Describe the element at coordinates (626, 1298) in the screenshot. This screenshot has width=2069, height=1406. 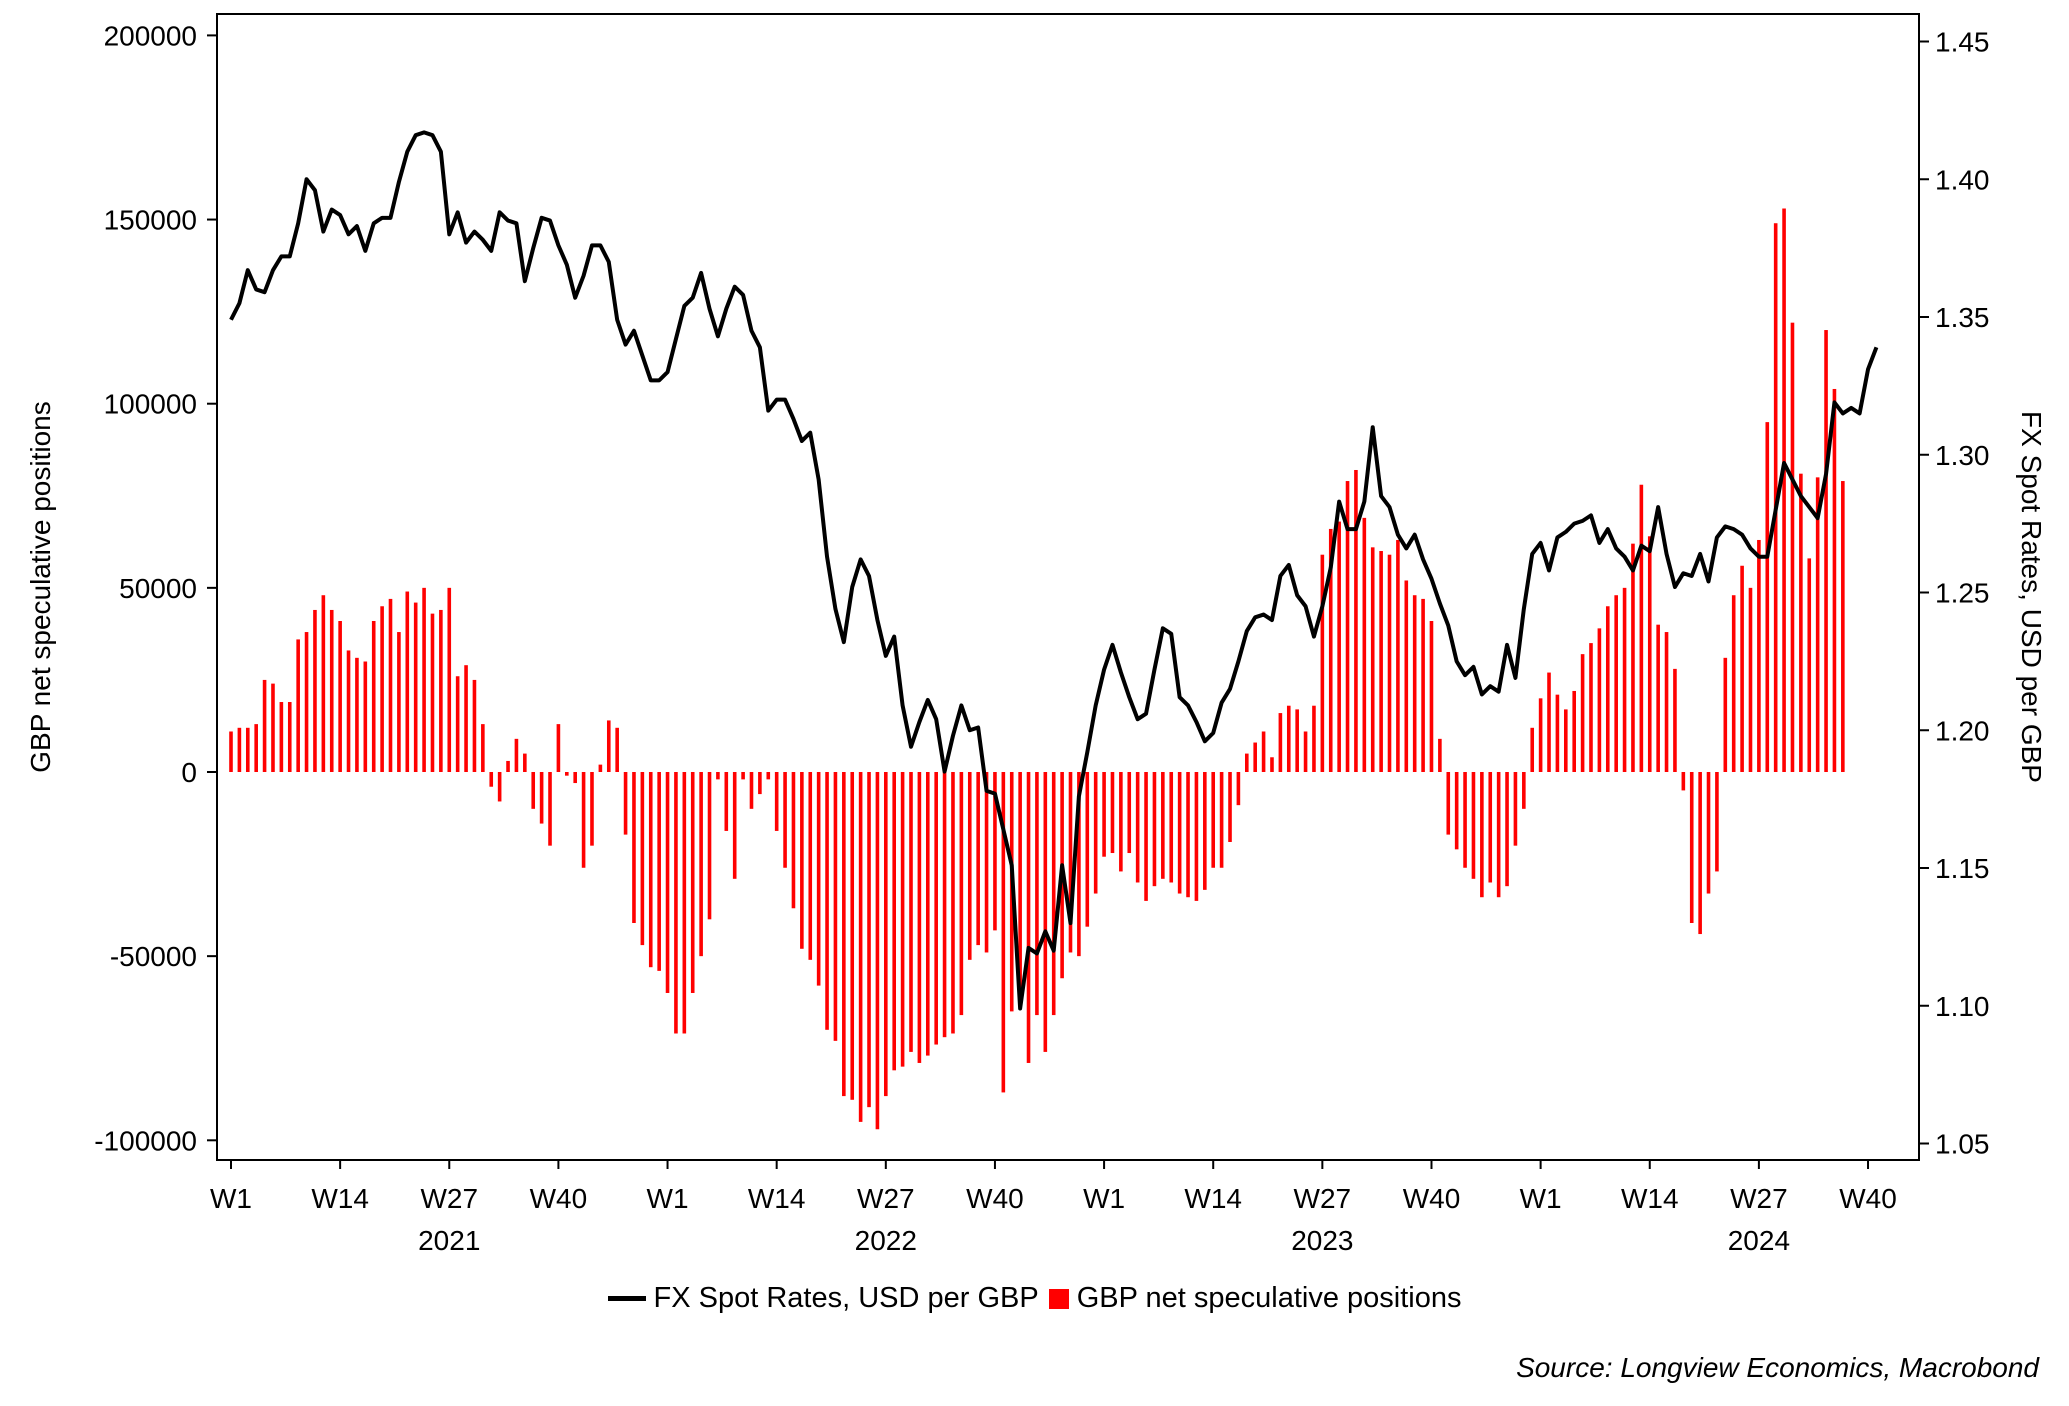
I see `legend-line-swatch` at that location.